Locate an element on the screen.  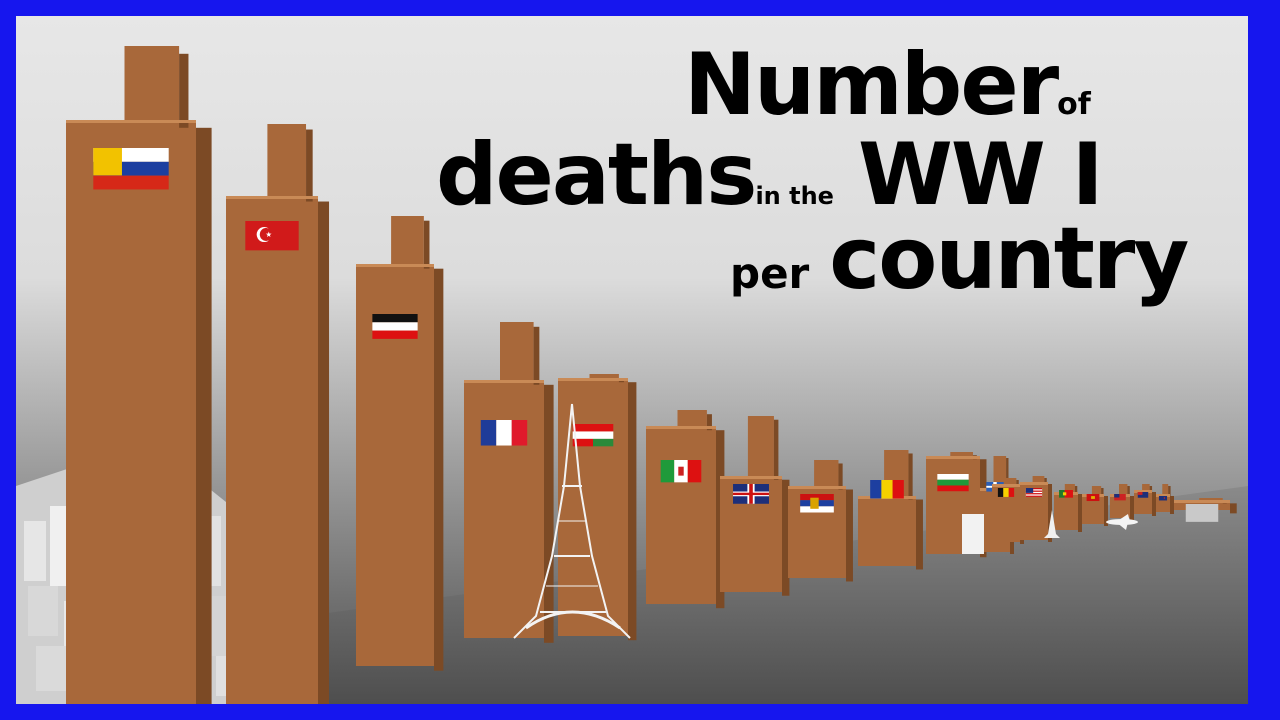
title-number: Number is located at coordinates (871, 85).